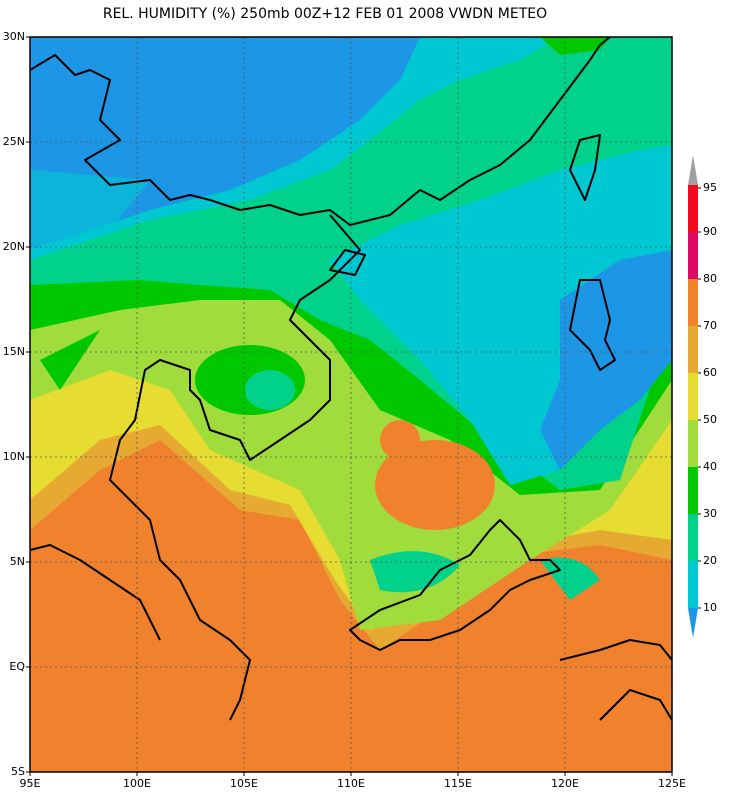 The height and width of the screenshot is (800, 740). I want to click on lon-label: 110E, so click(351, 783).